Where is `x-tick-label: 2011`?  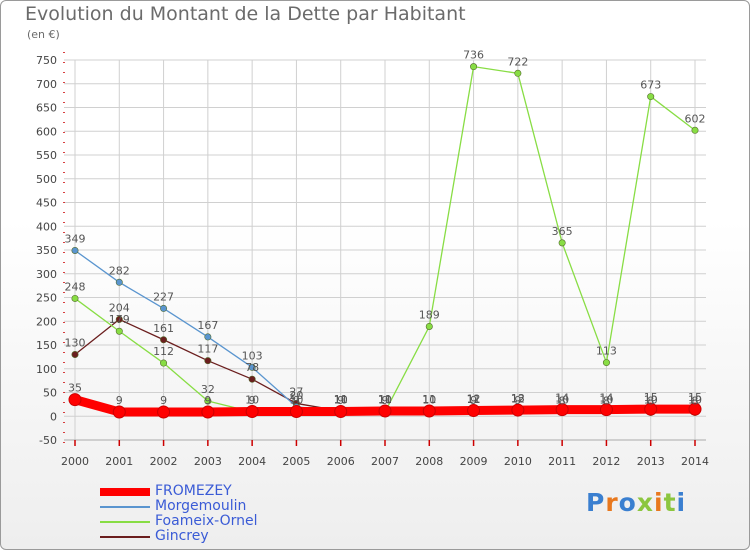 x-tick-label: 2011 is located at coordinates (562, 461).